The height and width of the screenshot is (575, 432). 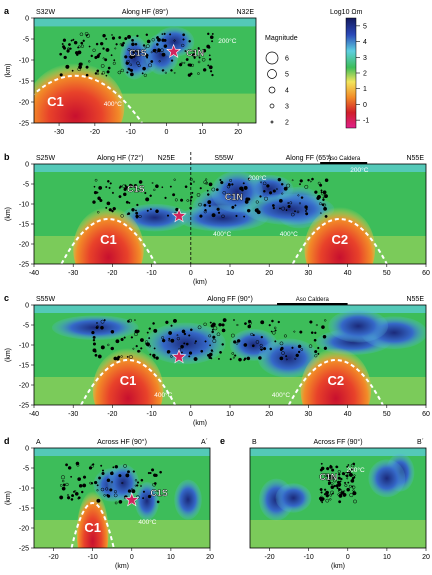 I want to click on colorbar-tick-label: 1, so click(x=365, y=89).